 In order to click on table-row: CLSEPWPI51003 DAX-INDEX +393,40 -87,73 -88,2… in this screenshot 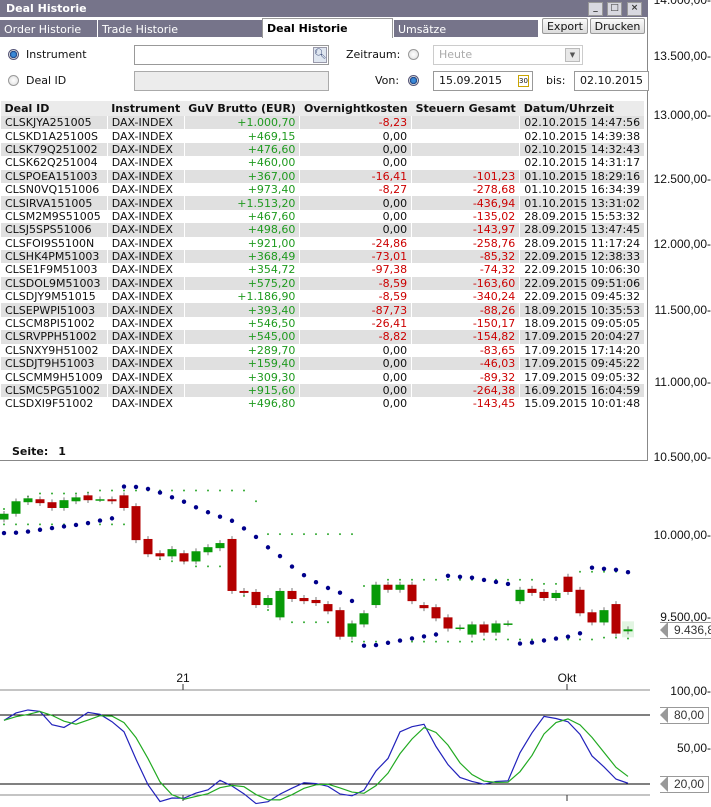, I will do `click(322, 310)`.